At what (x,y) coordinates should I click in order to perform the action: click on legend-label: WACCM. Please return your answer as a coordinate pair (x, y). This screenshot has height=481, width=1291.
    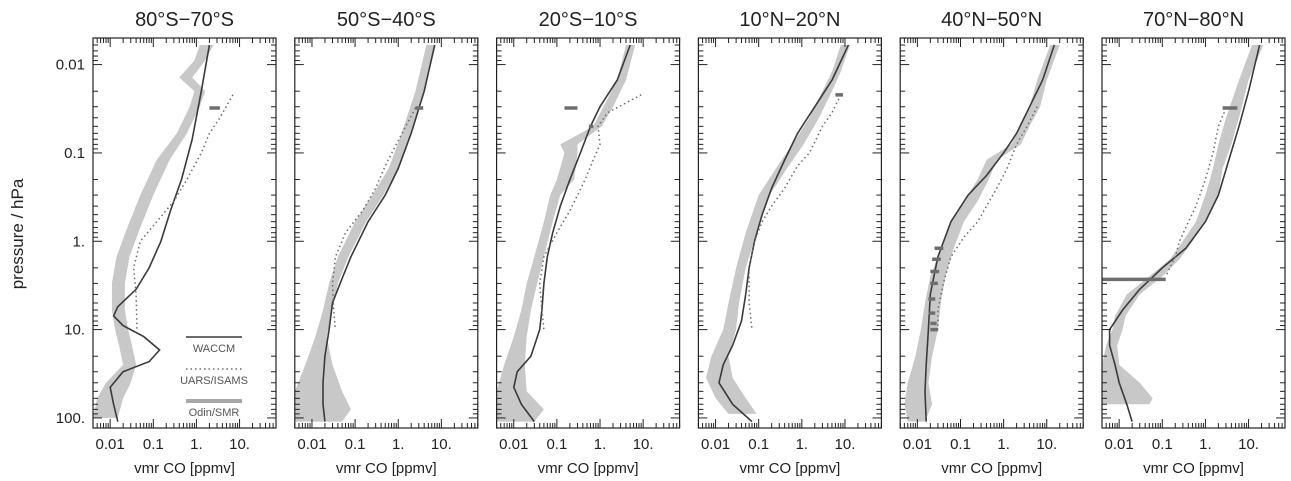
    Looking at the image, I should click on (214, 349).